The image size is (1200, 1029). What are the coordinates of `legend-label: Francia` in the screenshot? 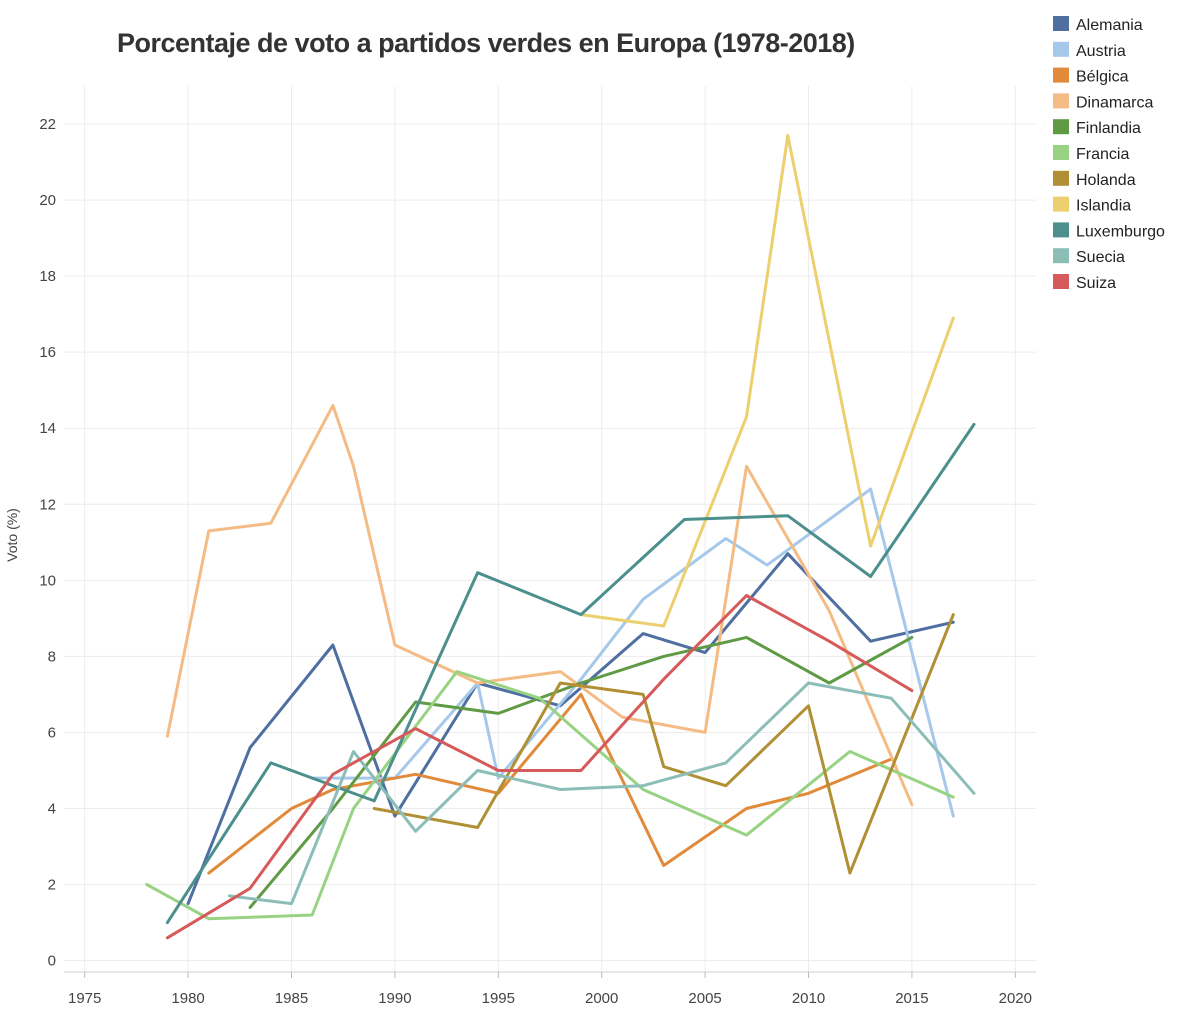 It's located at (1102, 154).